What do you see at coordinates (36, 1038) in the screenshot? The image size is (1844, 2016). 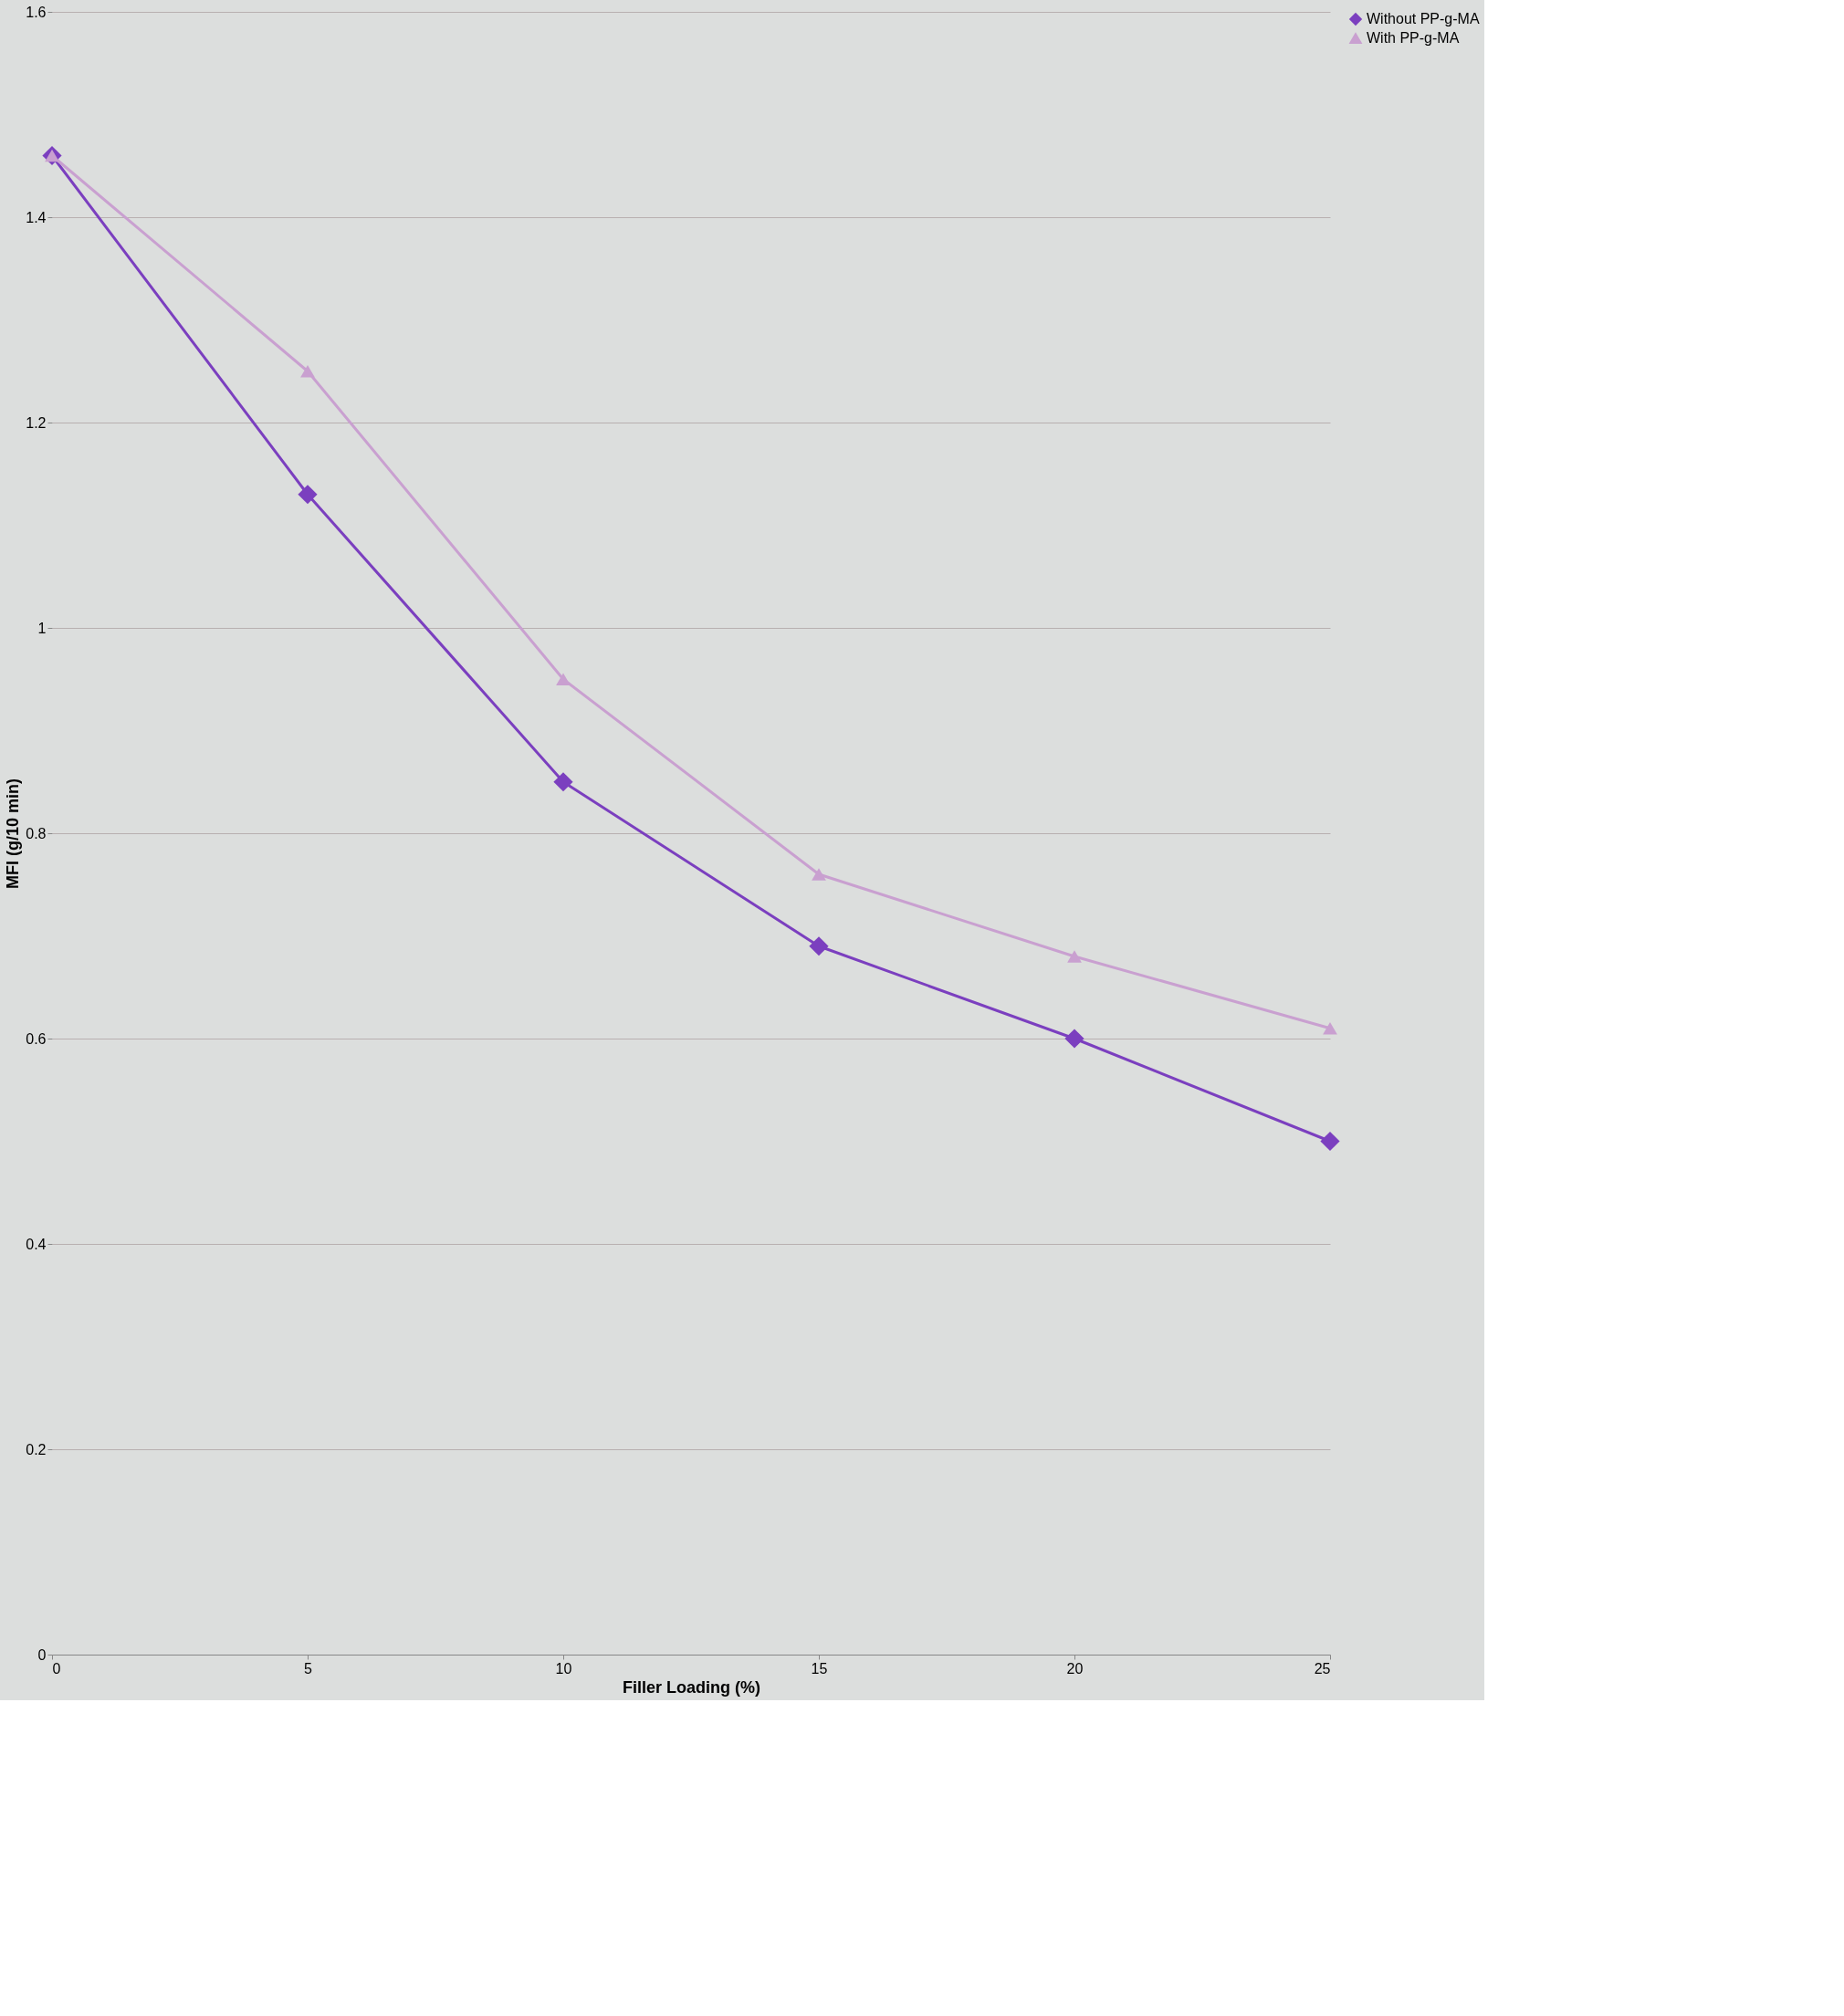 I see `y-tick-label: 0.6` at bounding box center [36, 1038].